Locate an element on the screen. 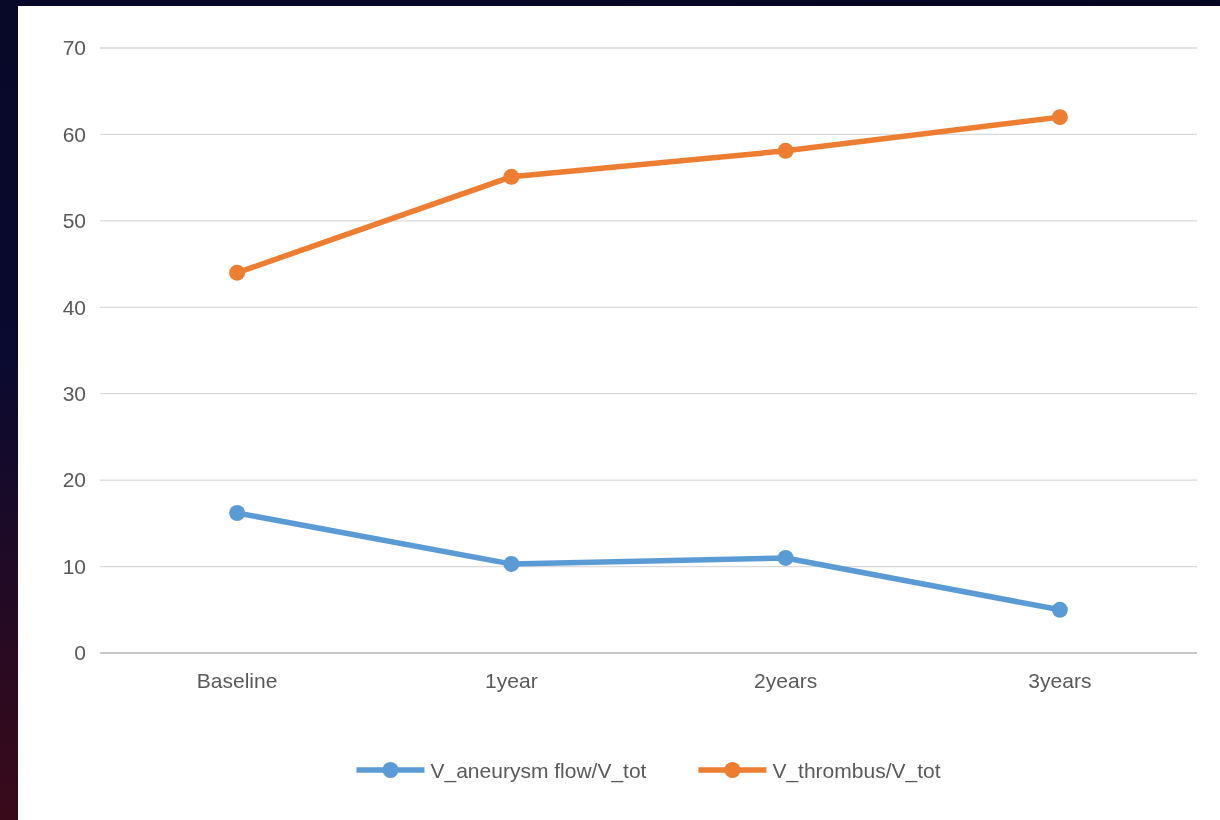 This screenshot has height=820, width=1220. legend-label: V_aneurysm flow/V_tot is located at coordinates (538, 771).